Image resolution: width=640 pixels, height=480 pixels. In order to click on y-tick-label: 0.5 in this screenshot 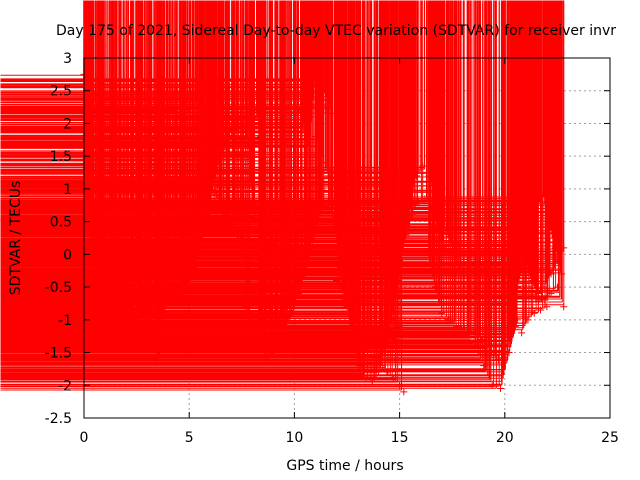, I will do `click(61, 223)`.